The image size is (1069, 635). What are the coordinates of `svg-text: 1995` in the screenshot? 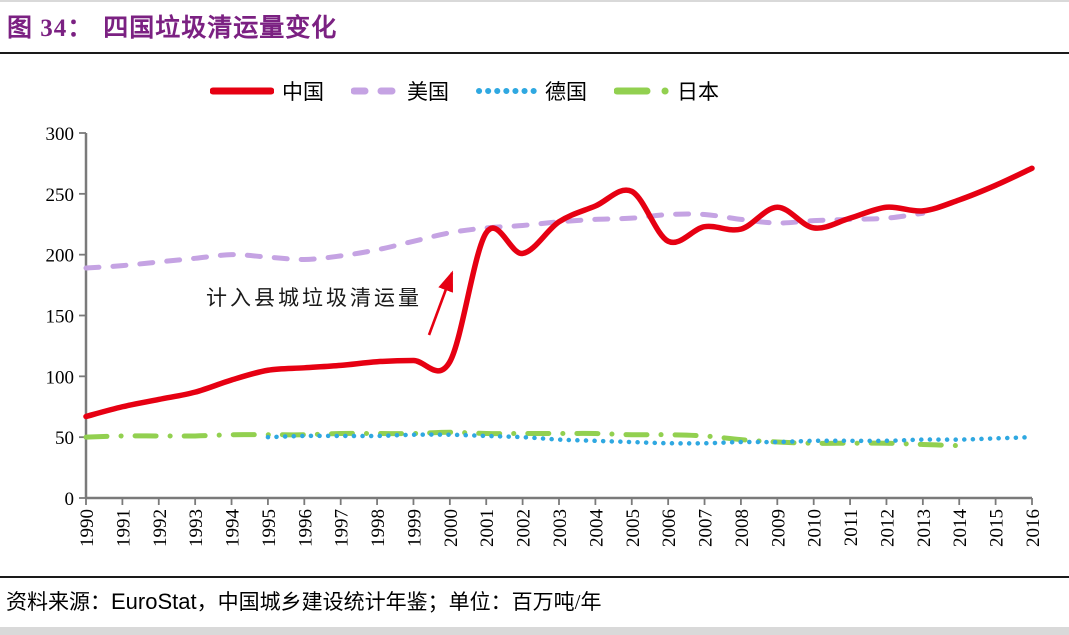 It's located at (269, 528).